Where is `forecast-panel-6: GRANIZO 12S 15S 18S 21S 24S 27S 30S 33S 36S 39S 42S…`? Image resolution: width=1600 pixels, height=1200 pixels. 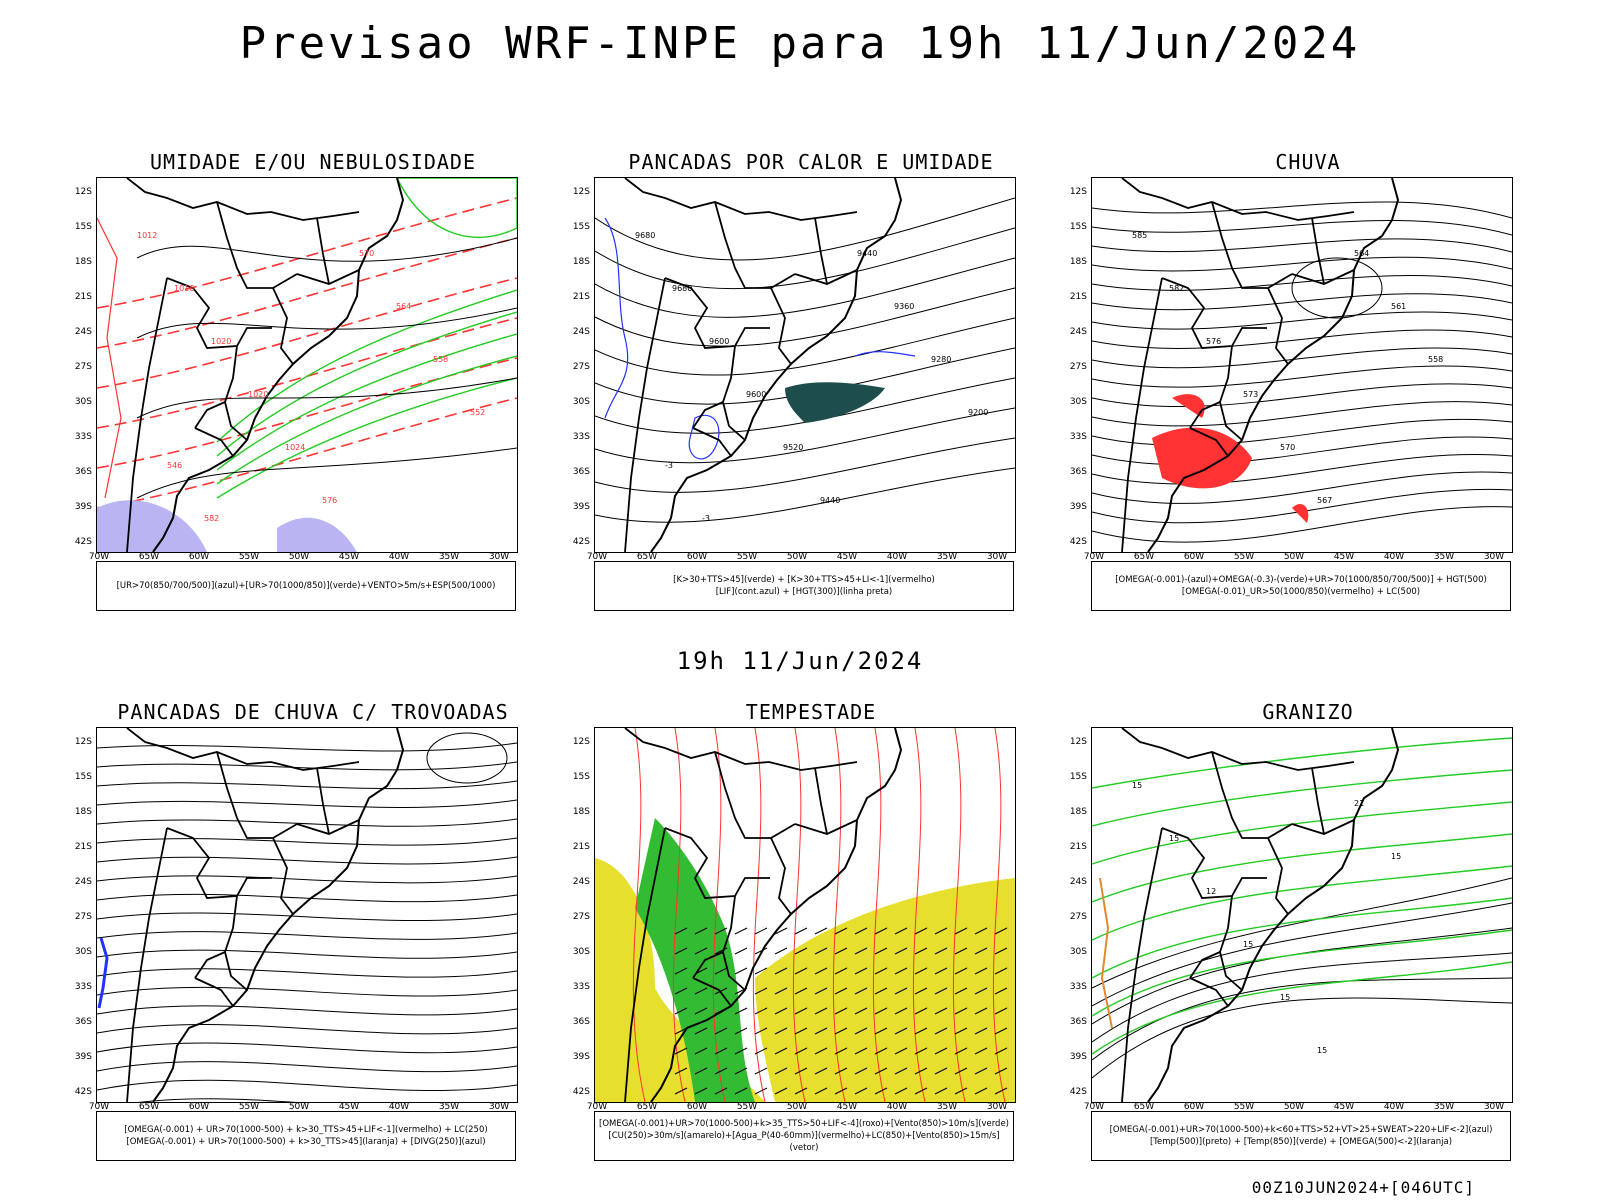
forecast-panel-6: GRANIZO 12S 15S 18S 21S 24S 27S 30S 33S 36S 39S 42S… is located at coordinates (1308, 935).